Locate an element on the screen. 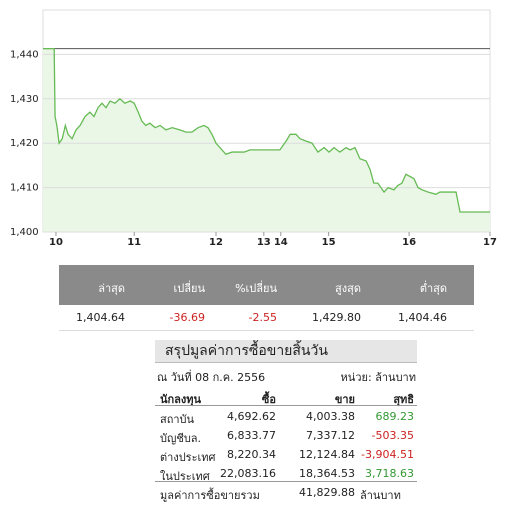 The image size is (505, 514). investor-type: บัญชีบล. is located at coordinates (181, 438).